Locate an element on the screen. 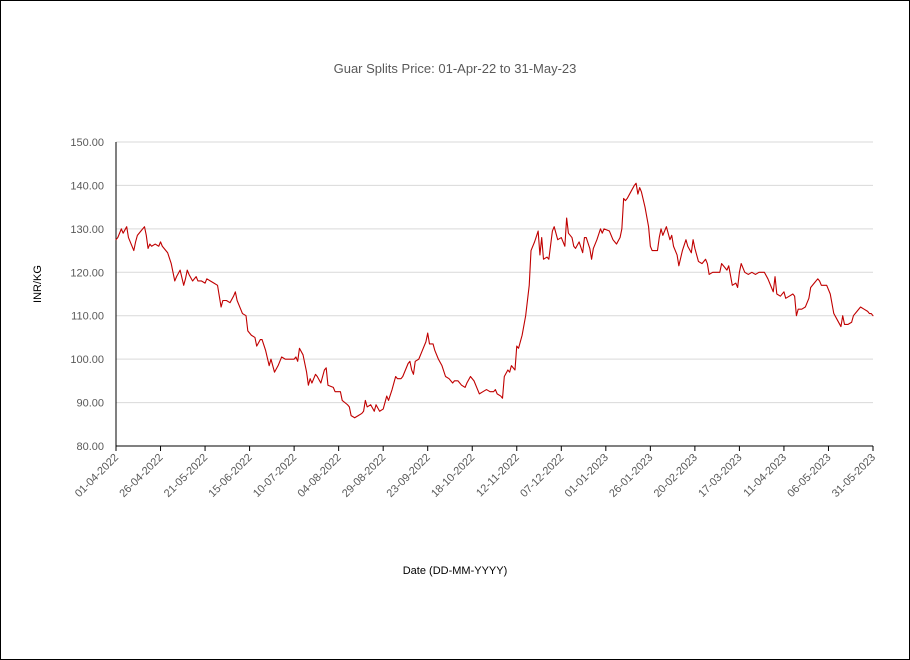 Image resolution: width=910 pixels, height=660 pixels. x-tick-label: 07-12-2022 is located at coordinates (542, 476).